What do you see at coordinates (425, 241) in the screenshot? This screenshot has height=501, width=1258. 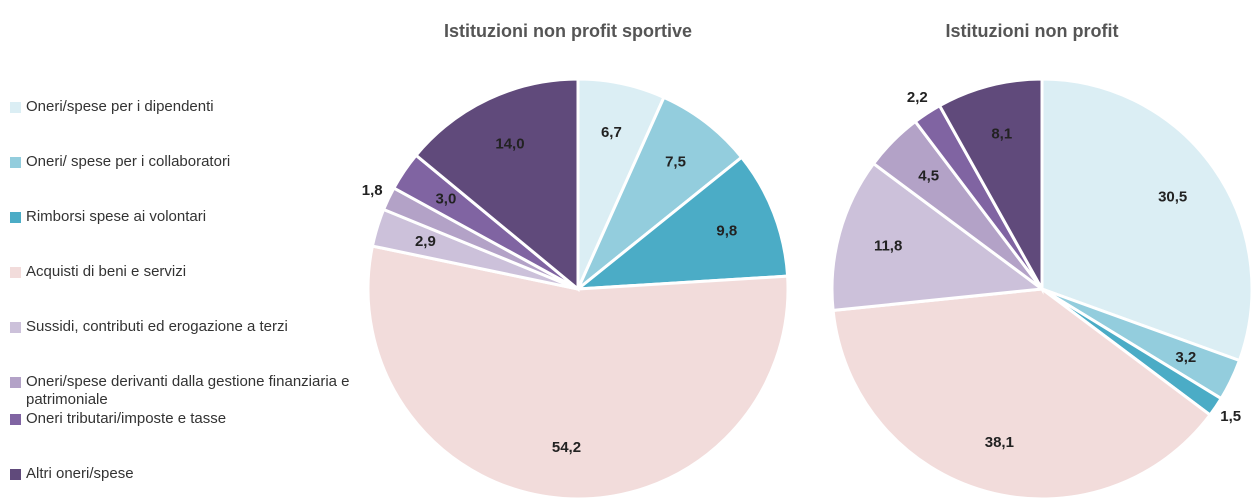 I see `data-label: 2,9` at bounding box center [425, 241].